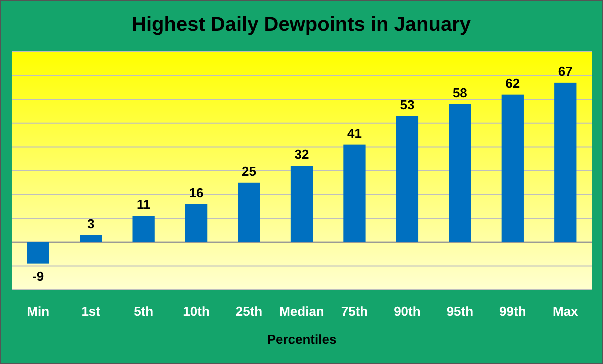 This screenshot has width=603, height=364. I want to click on x-tick-label: 10th, so click(196, 311).